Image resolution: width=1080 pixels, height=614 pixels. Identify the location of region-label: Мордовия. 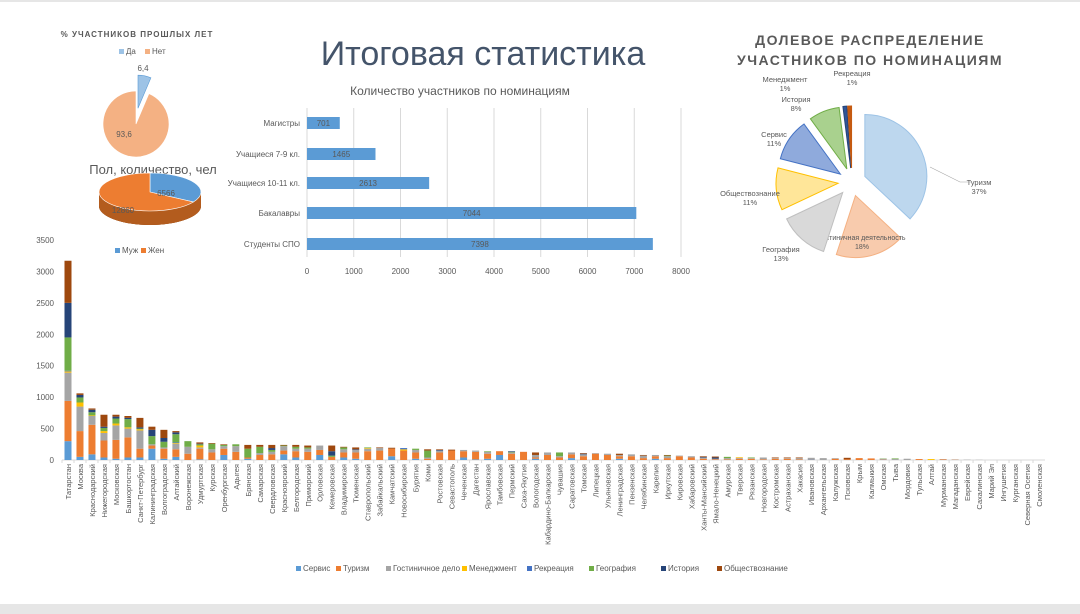
(907, 481).